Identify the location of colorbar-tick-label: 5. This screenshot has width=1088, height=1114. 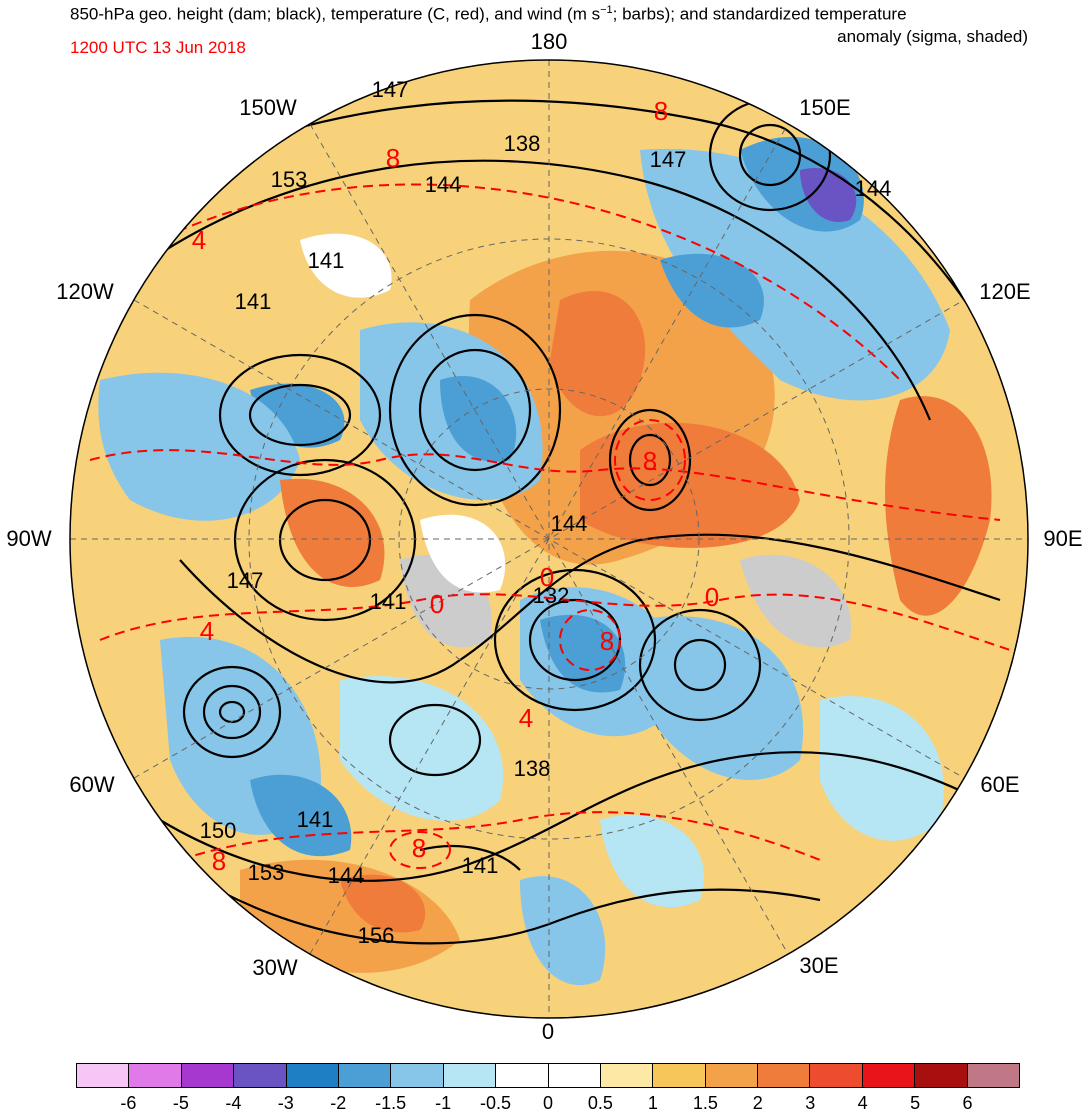
(915, 1103).